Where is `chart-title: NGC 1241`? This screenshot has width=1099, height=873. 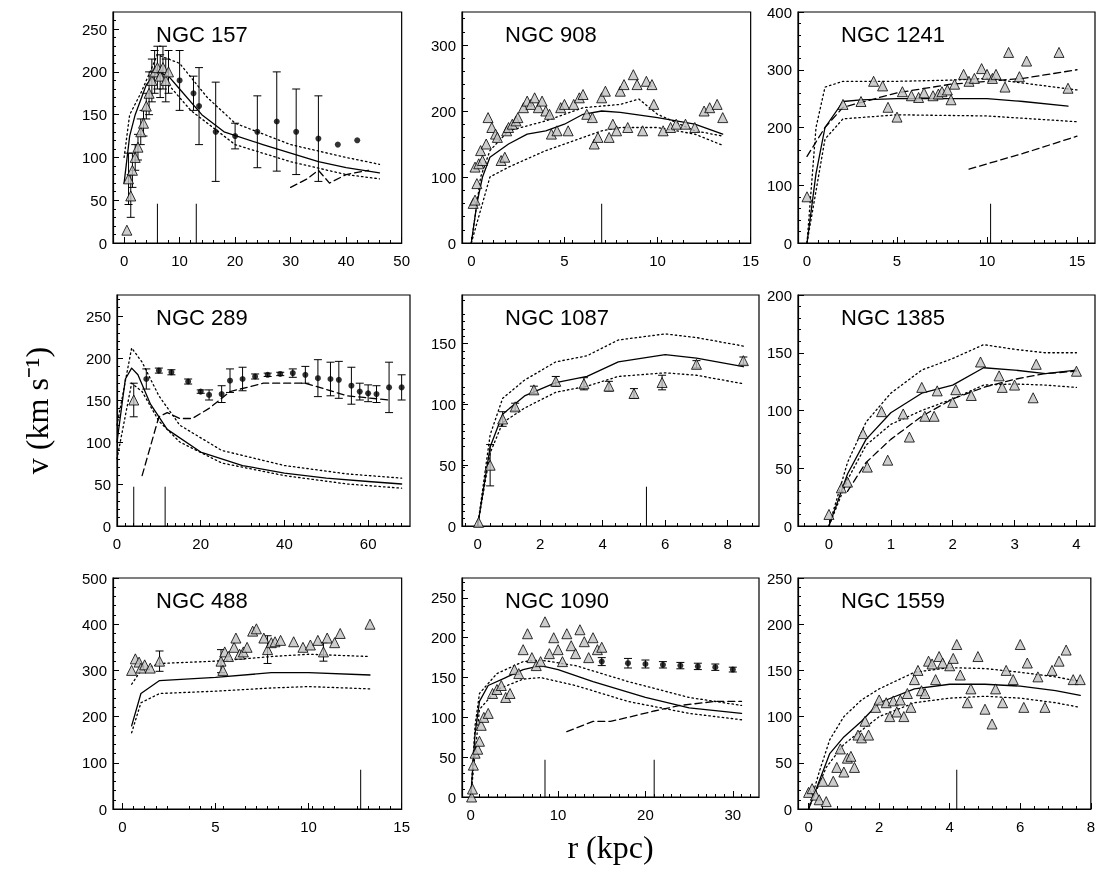
chart-title: NGC 1241 is located at coordinates (893, 34).